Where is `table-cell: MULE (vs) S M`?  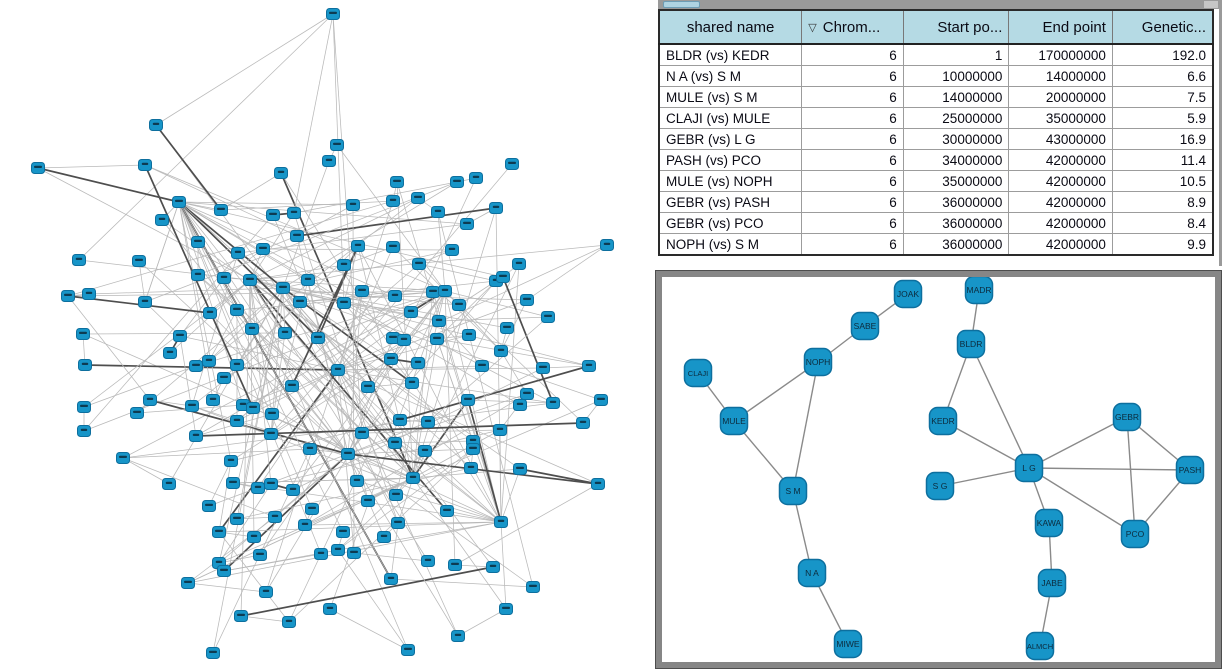 table-cell: MULE (vs) S M is located at coordinates (730, 97).